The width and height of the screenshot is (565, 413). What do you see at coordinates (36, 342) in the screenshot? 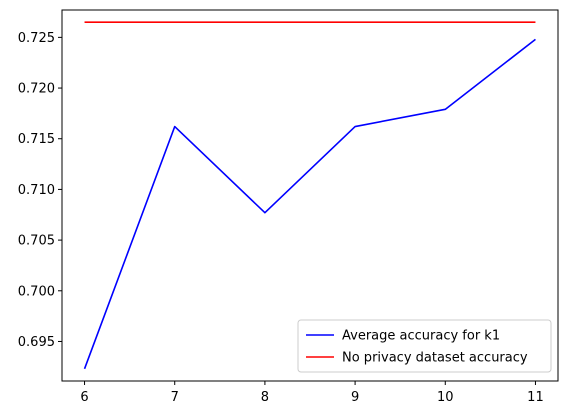
I see `y-tick-label: 0.695` at bounding box center [36, 342].